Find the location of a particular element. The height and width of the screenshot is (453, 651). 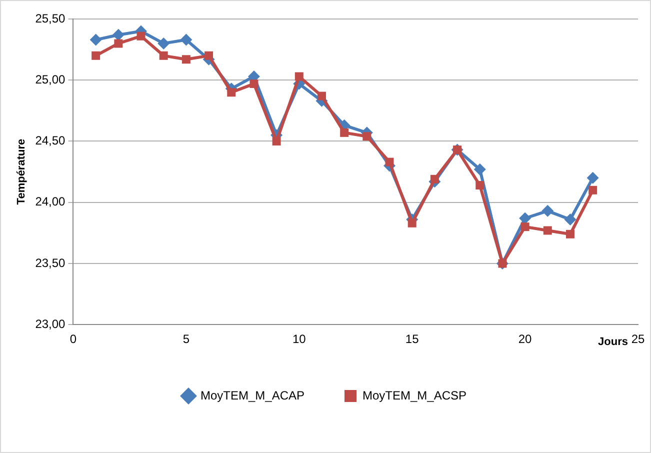

x-tick-label: 20 is located at coordinates (525, 339).